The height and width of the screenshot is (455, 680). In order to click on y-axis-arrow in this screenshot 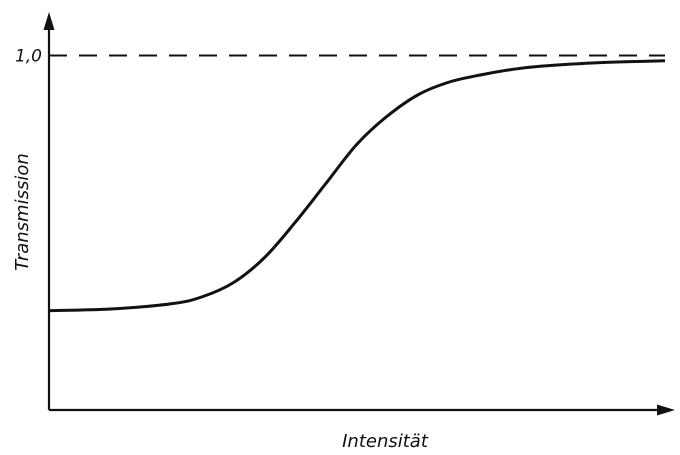, I will do `click(49, 21)`.